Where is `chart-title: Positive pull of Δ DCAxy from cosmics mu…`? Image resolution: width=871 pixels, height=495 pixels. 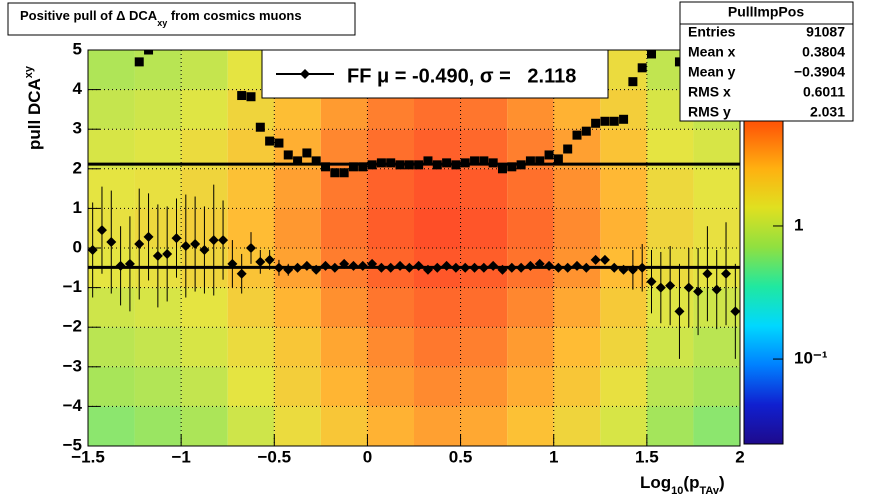
chart-title: Positive pull of Δ DCAxy from cosmics mu… is located at coordinates (161, 18).